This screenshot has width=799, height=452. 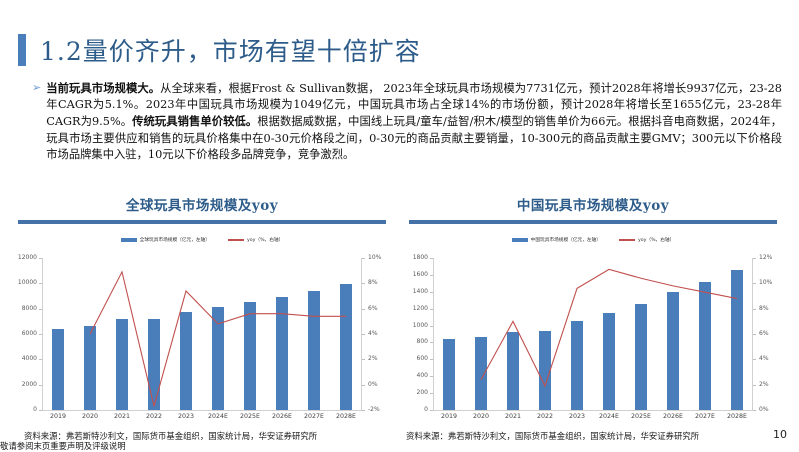 I want to click on chart-title: 中国玩具市场规模及yoy, so click(x=593, y=206).